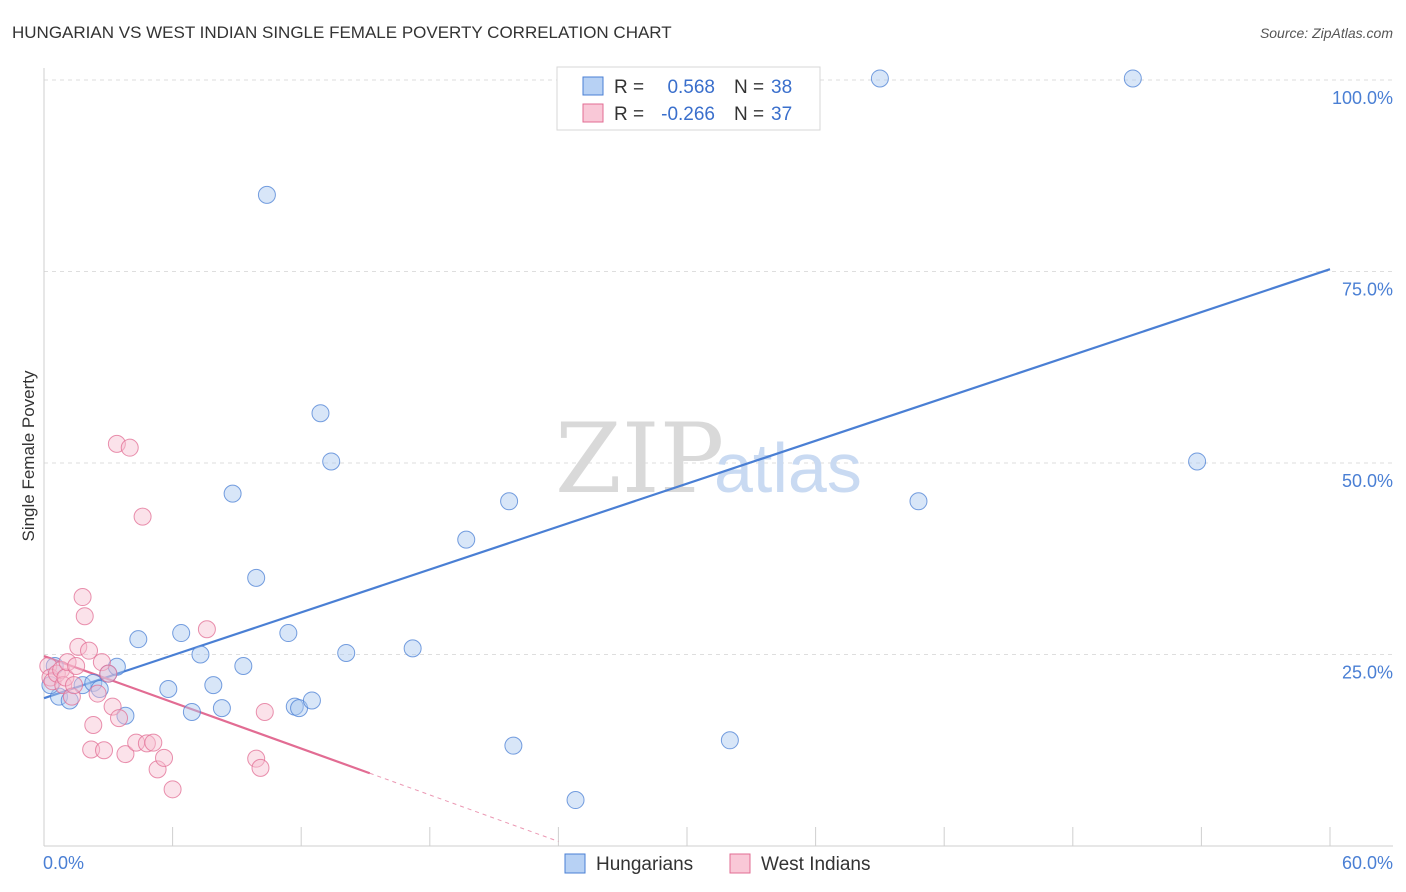 This screenshot has height=892, width=1406. Describe the element at coordinates (740, 863) in the screenshot. I see `bottom-legend-swatch-west-indians` at that location.